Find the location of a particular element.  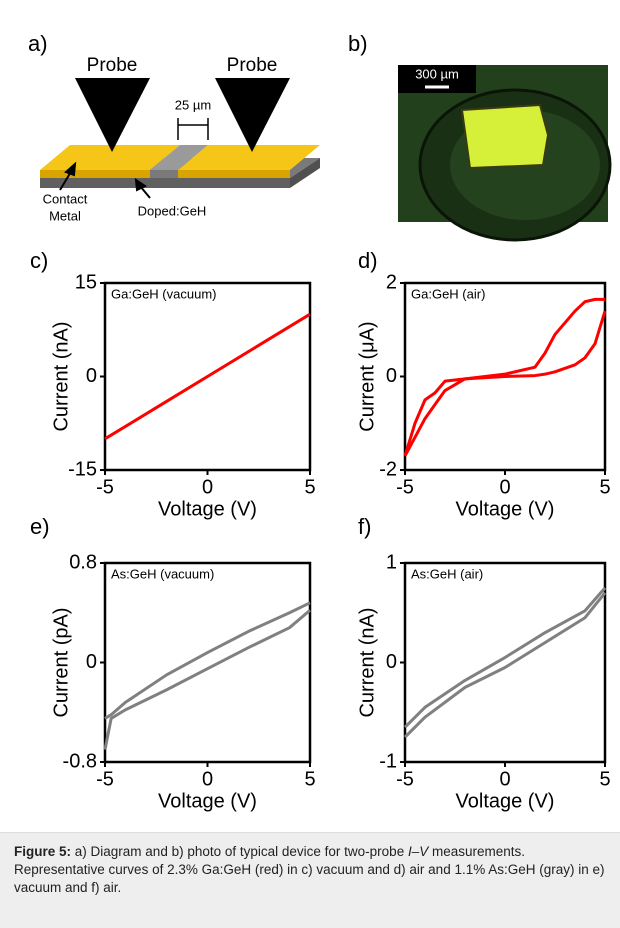

y-tick-label: -2 is located at coordinates (388, 469).